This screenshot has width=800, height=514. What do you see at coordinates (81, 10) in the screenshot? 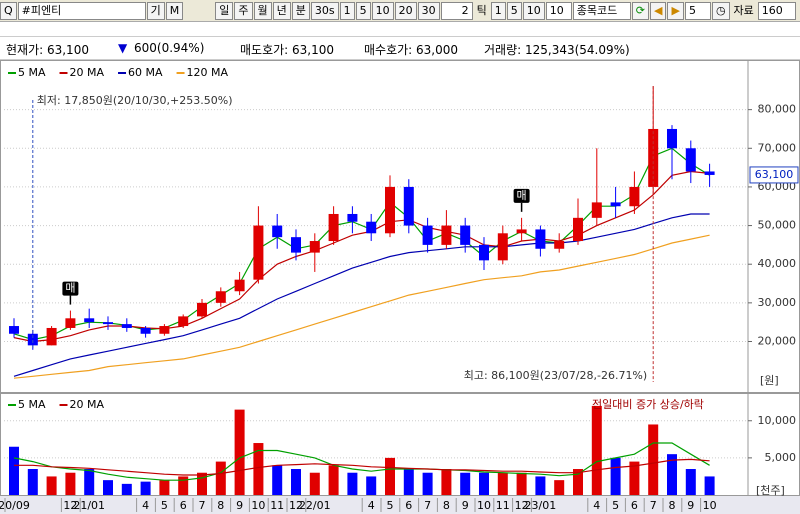
I see `search-input: #피엔티` at bounding box center [81, 10].